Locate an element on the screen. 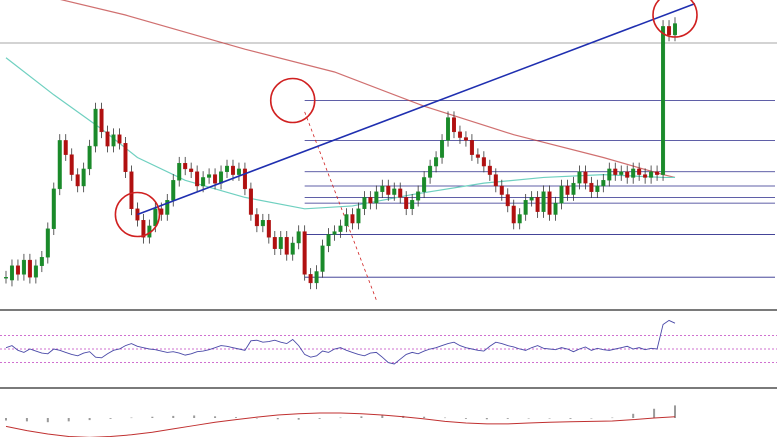 This screenshot has height=437, width=777. macd-pane is located at coordinates (340, 421).